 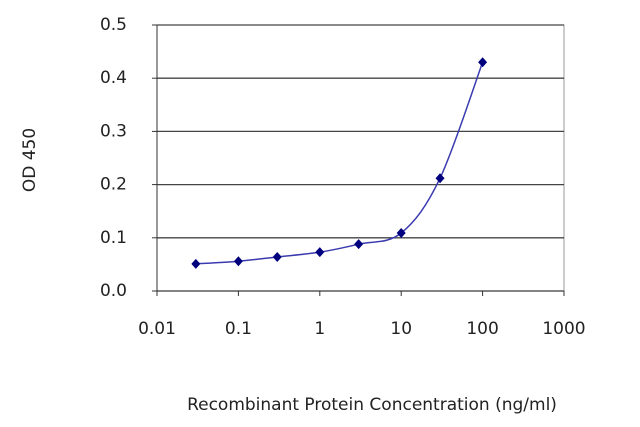 I want to click on y-tick-label: 0.5, so click(x=113, y=25).